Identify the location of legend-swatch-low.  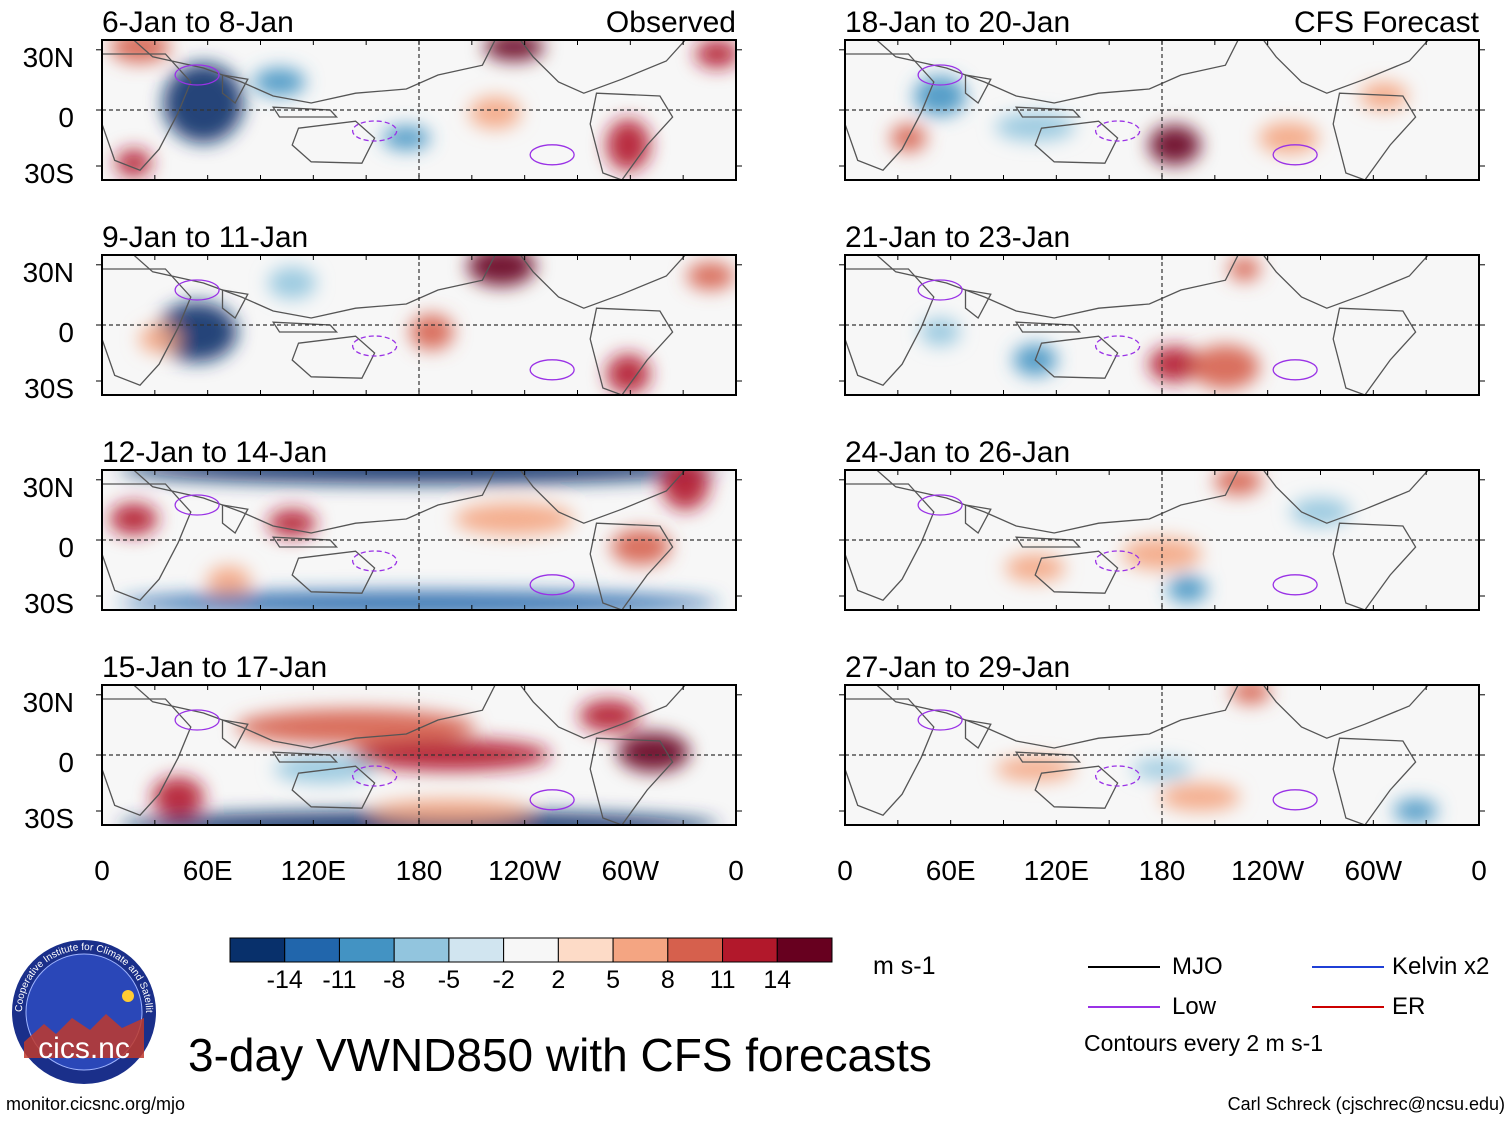
(1124, 1007).